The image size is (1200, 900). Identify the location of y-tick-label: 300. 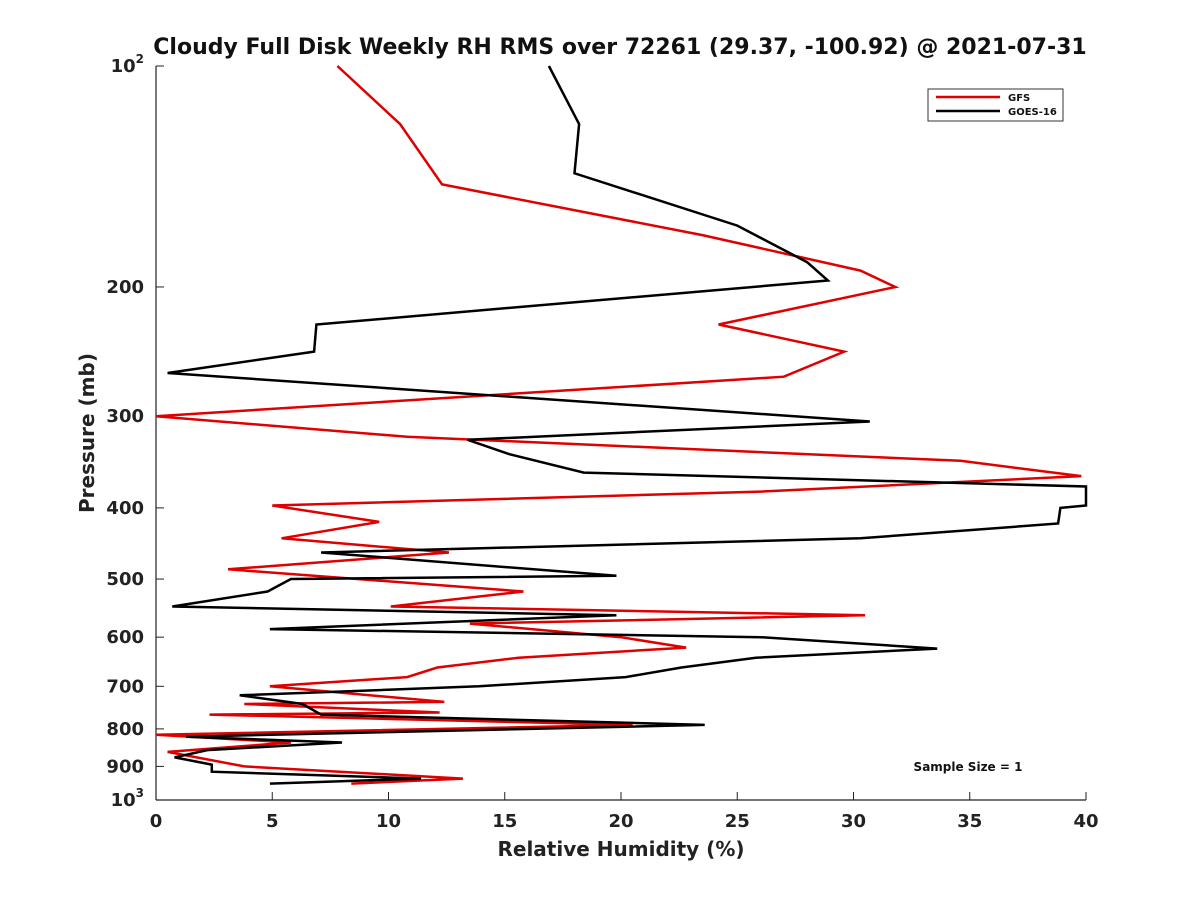
(125, 416).